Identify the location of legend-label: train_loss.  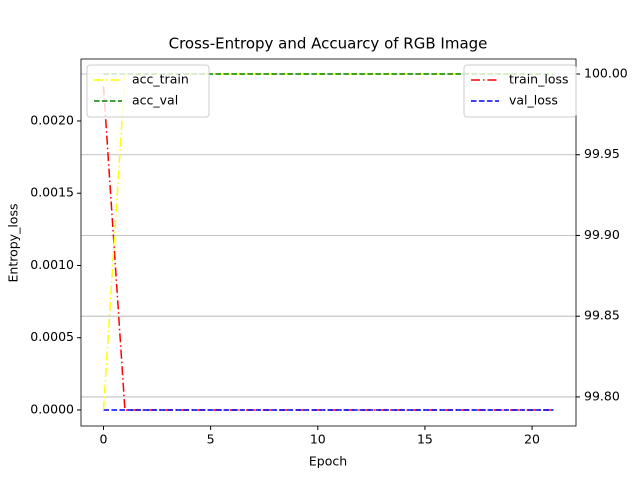
(539, 79).